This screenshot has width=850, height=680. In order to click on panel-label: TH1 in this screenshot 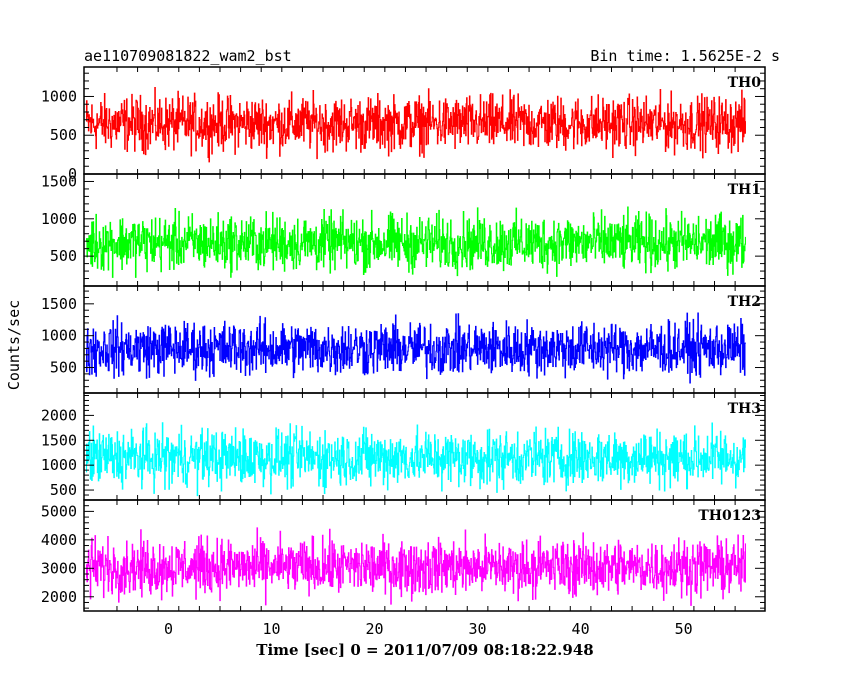, I will do `click(744, 190)`.